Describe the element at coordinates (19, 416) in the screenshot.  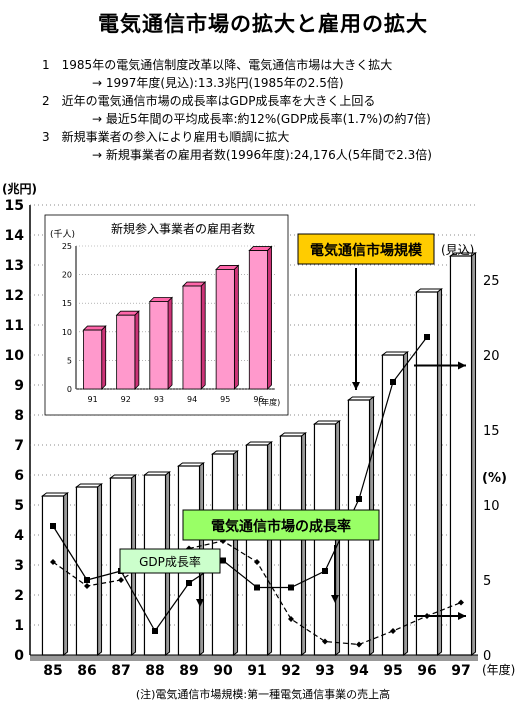
I see `left-tick-label: 8` at that location.